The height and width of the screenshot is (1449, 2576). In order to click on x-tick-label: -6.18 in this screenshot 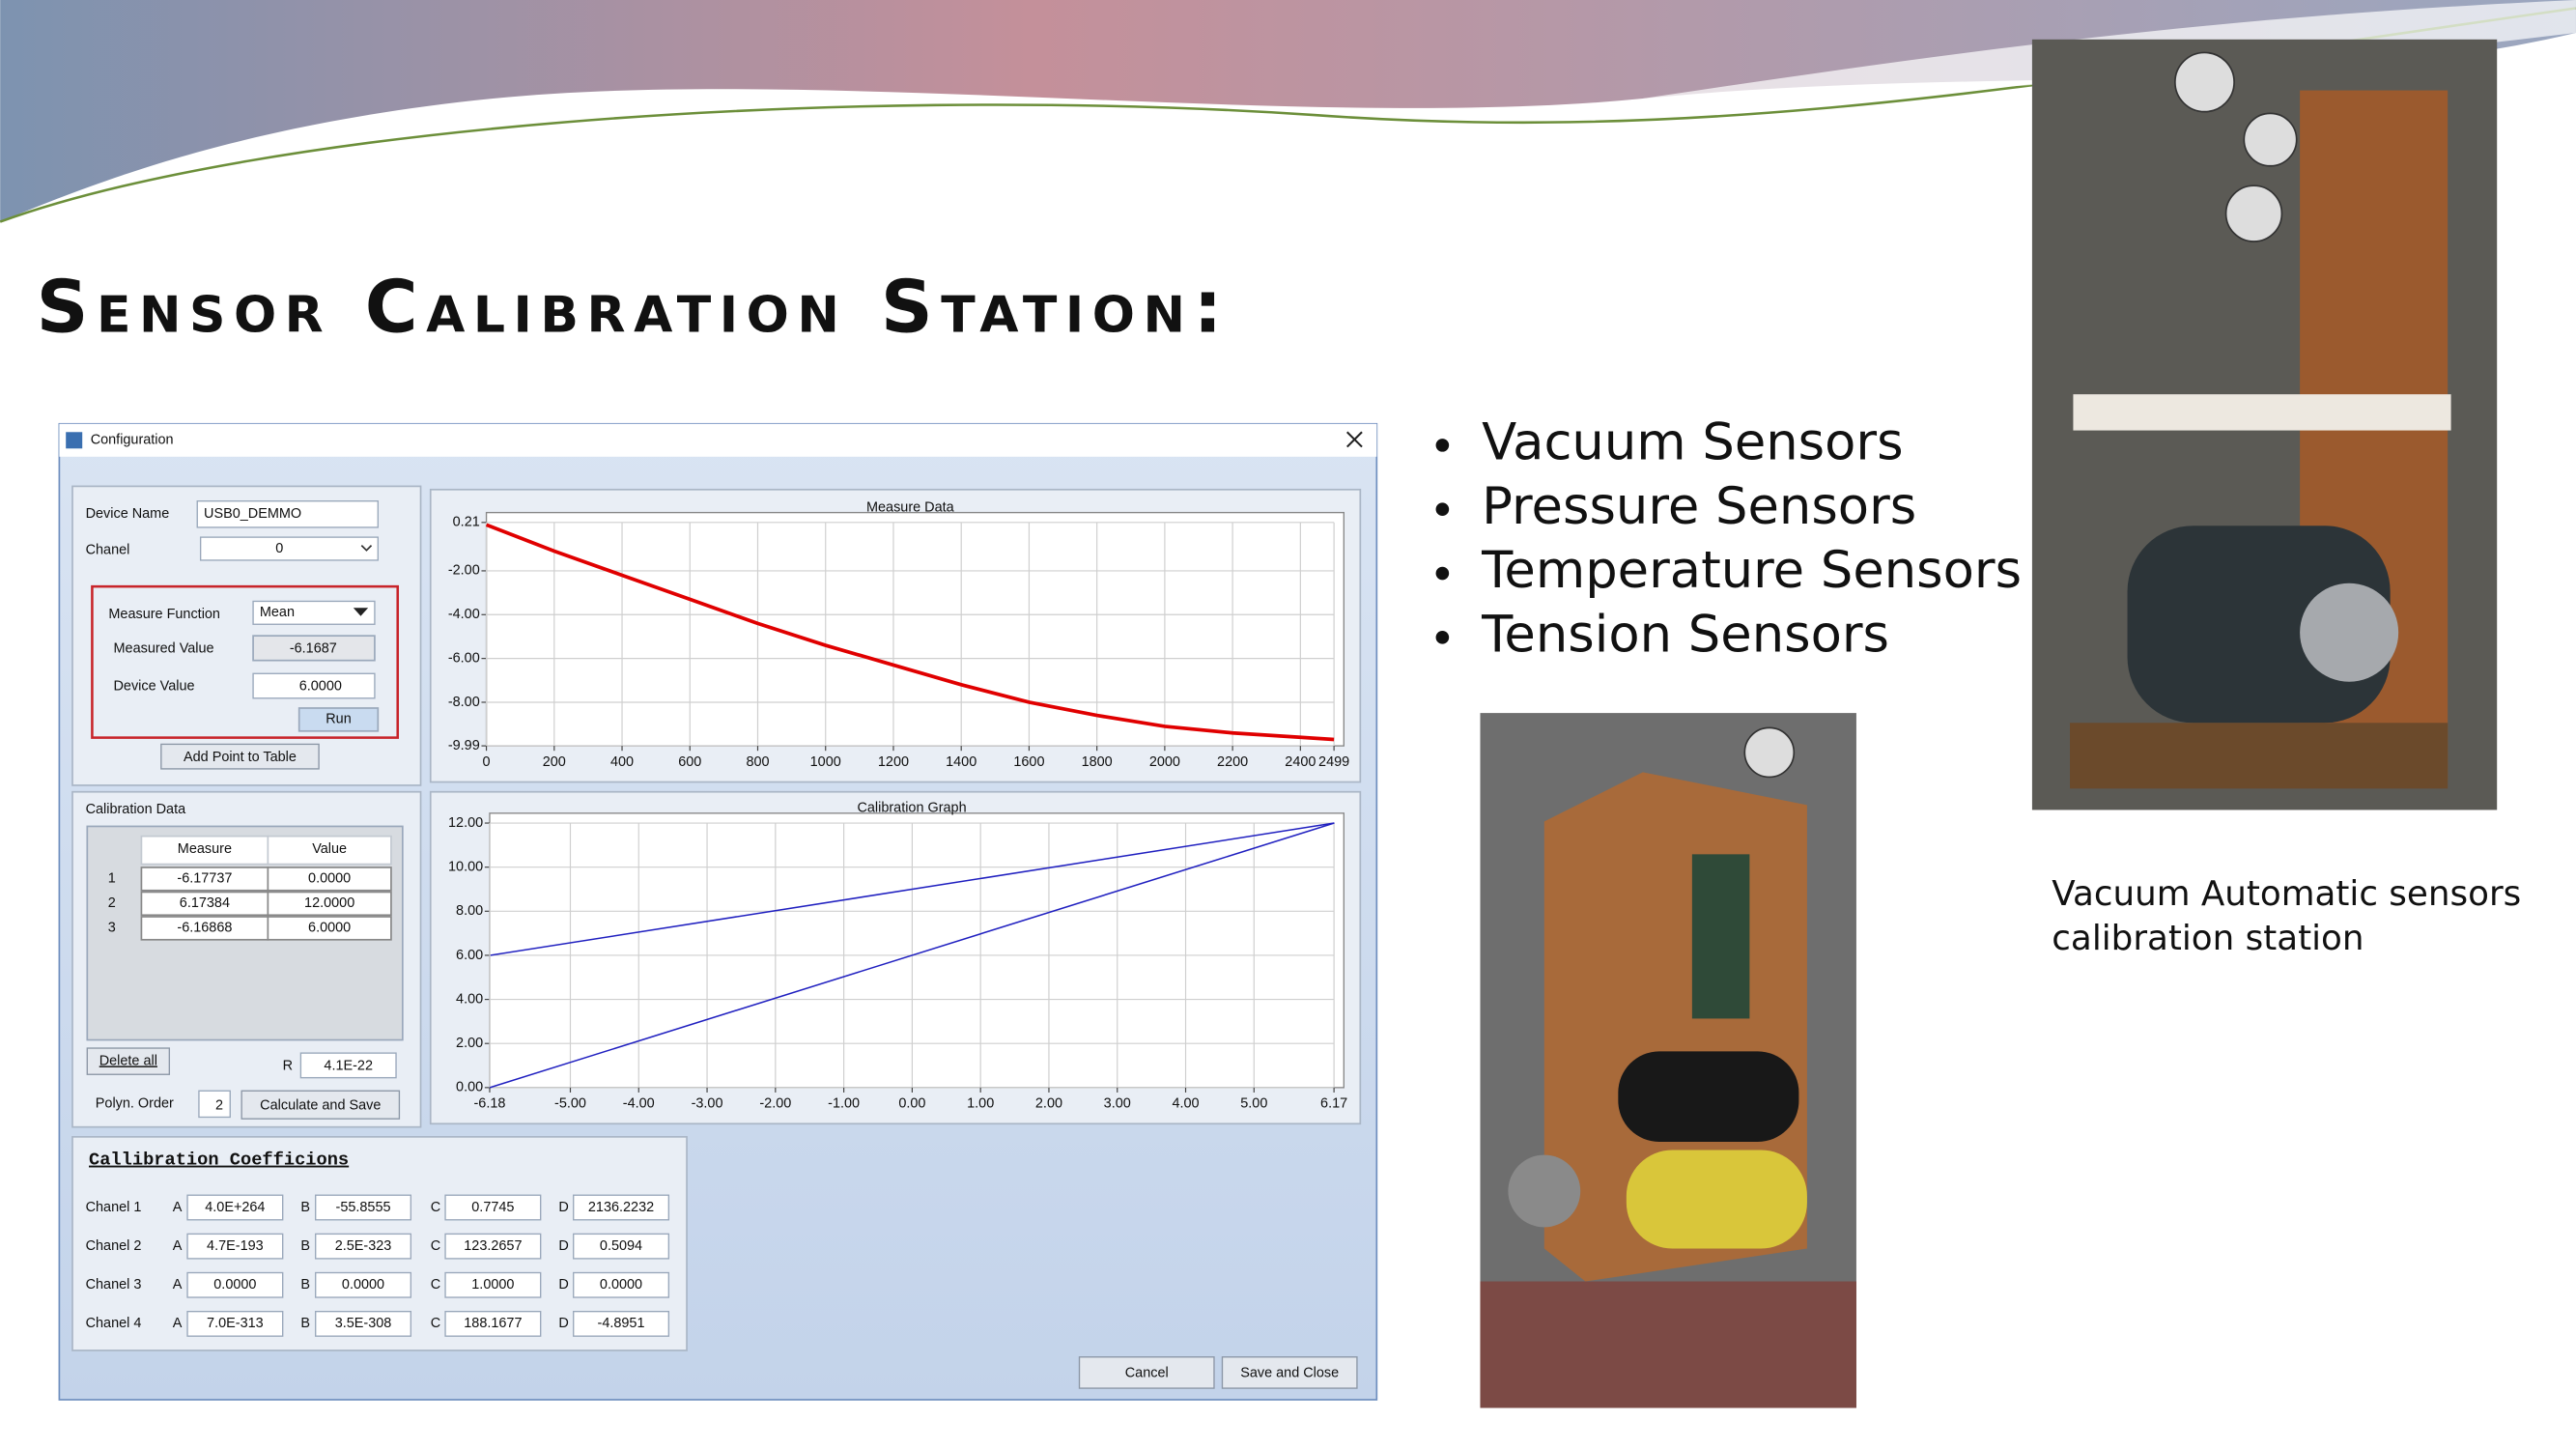, I will do `click(490, 1104)`.